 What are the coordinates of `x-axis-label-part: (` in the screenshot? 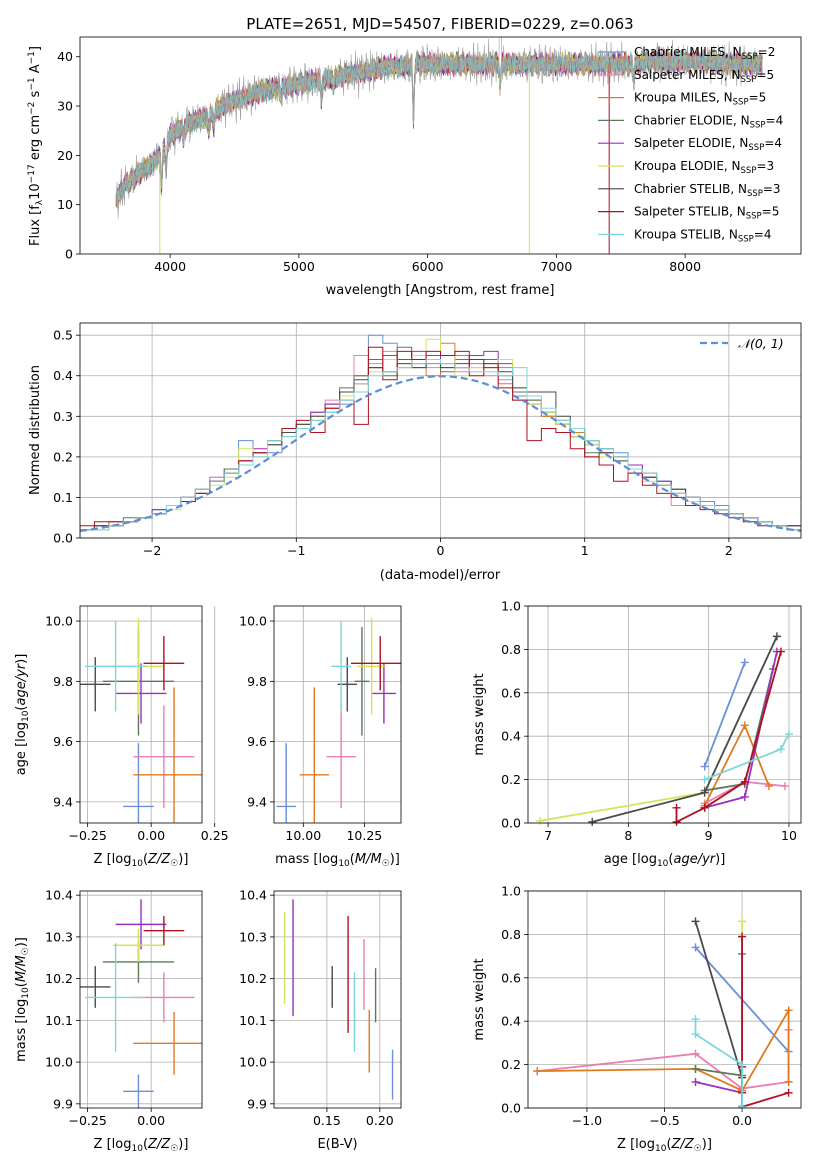 It's located at (668, 1144).